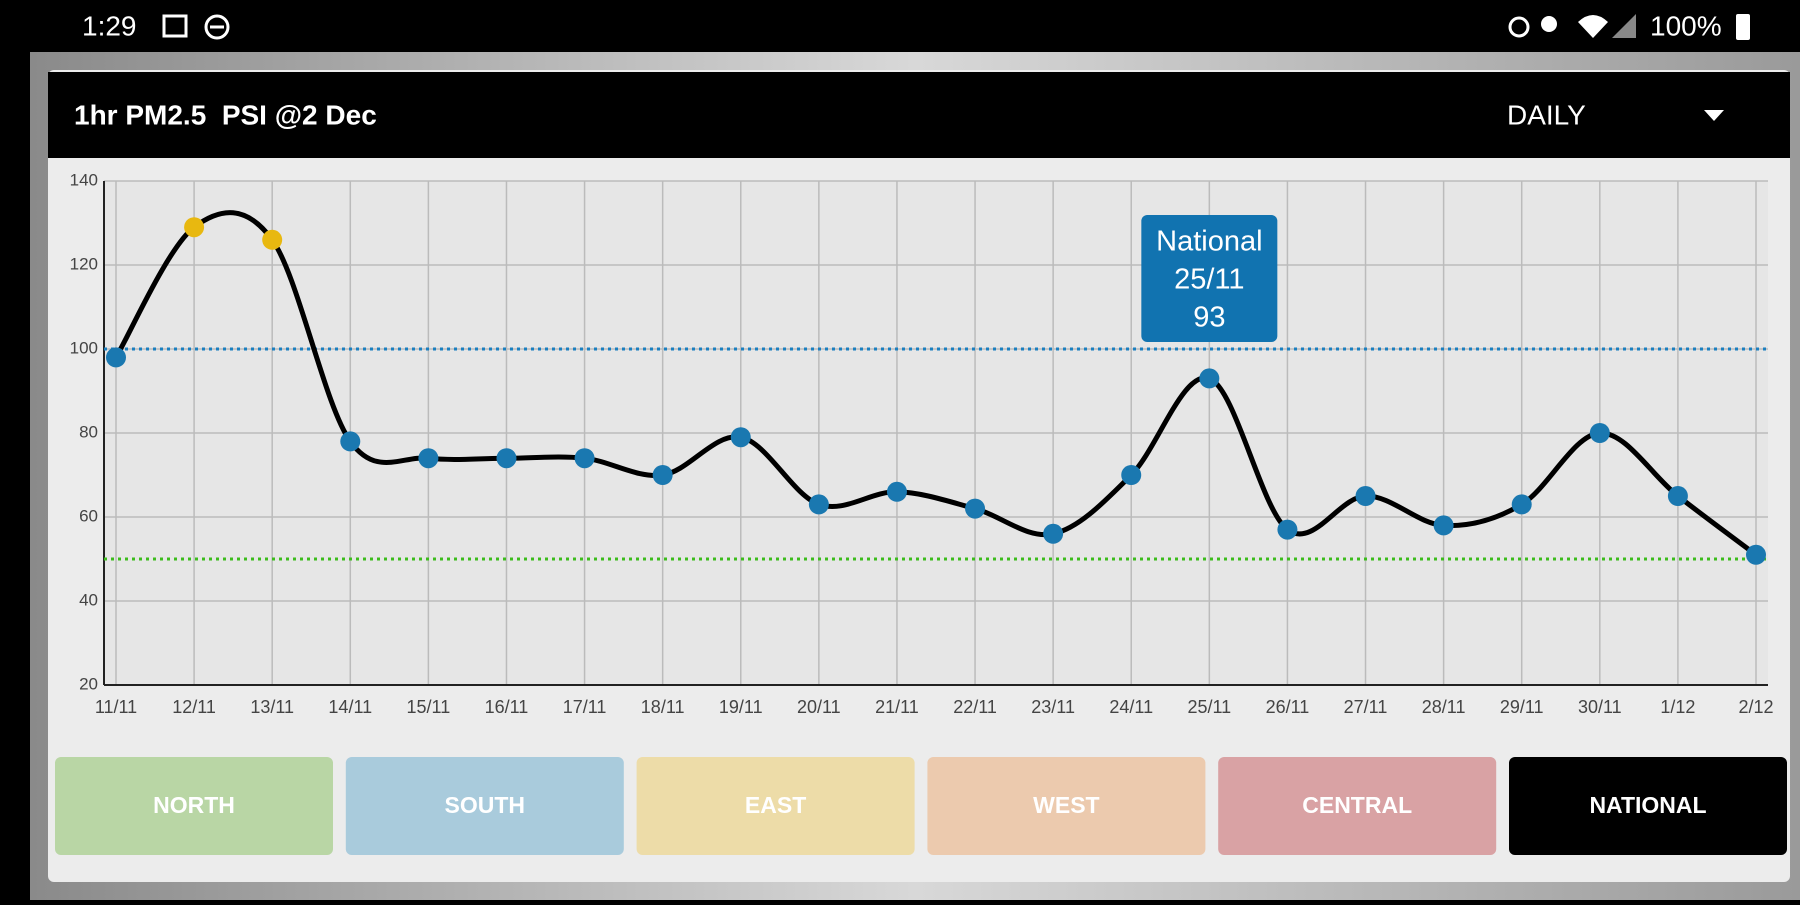  I want to click on x-tick-label: 25/11, so click(1209, 707).